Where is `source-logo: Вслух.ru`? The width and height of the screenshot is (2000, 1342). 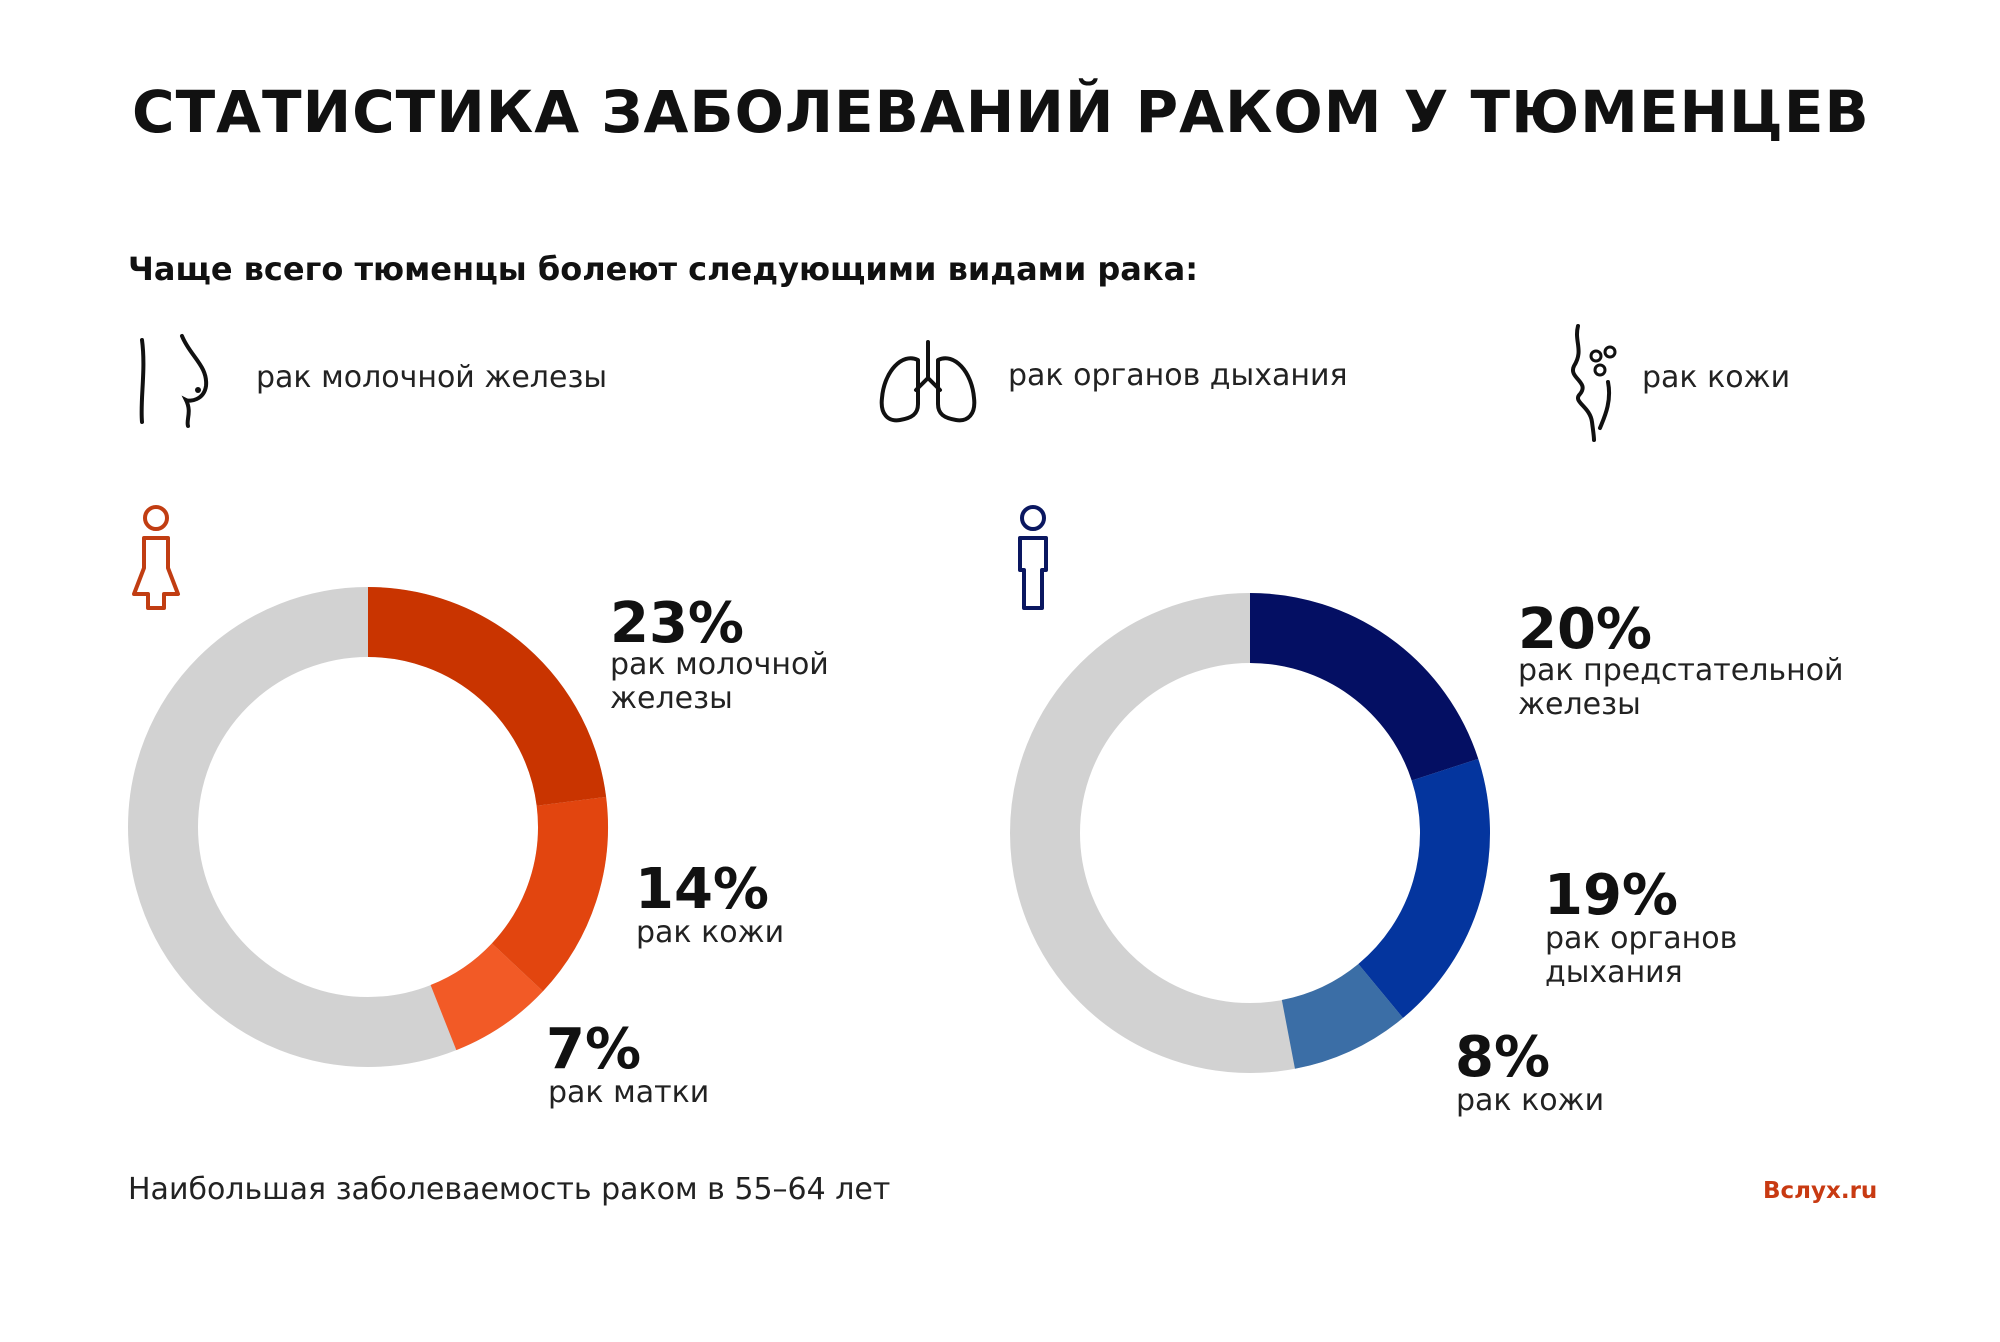 source-logo: Вслух.ru is located at coordinates (1820, 1191).